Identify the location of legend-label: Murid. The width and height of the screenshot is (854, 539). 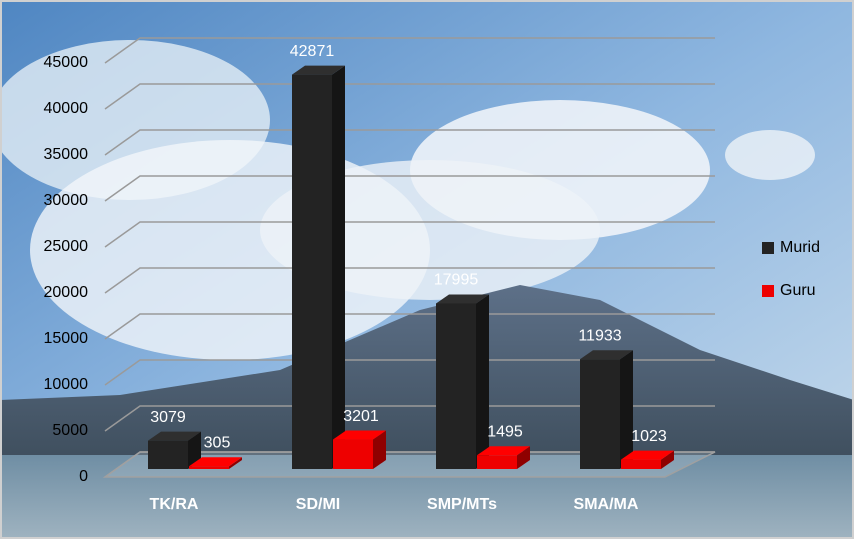
(800, 247).